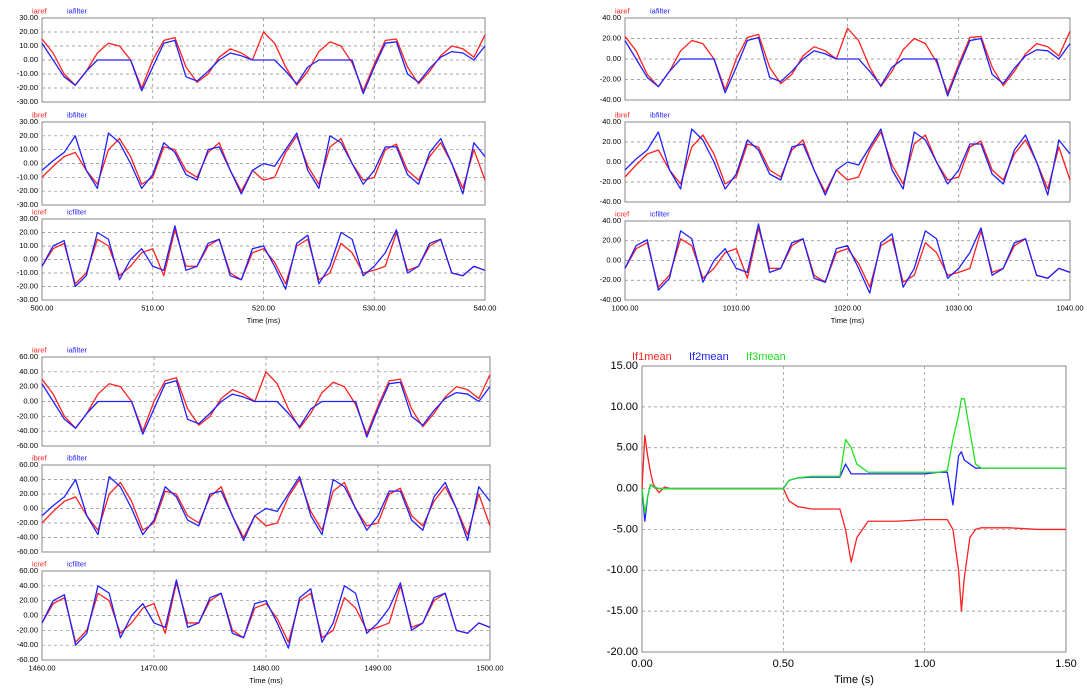 This screenshot has width=1087, height=689. I want to click on x-tick-label: 1040.00, so click(1069, 307).